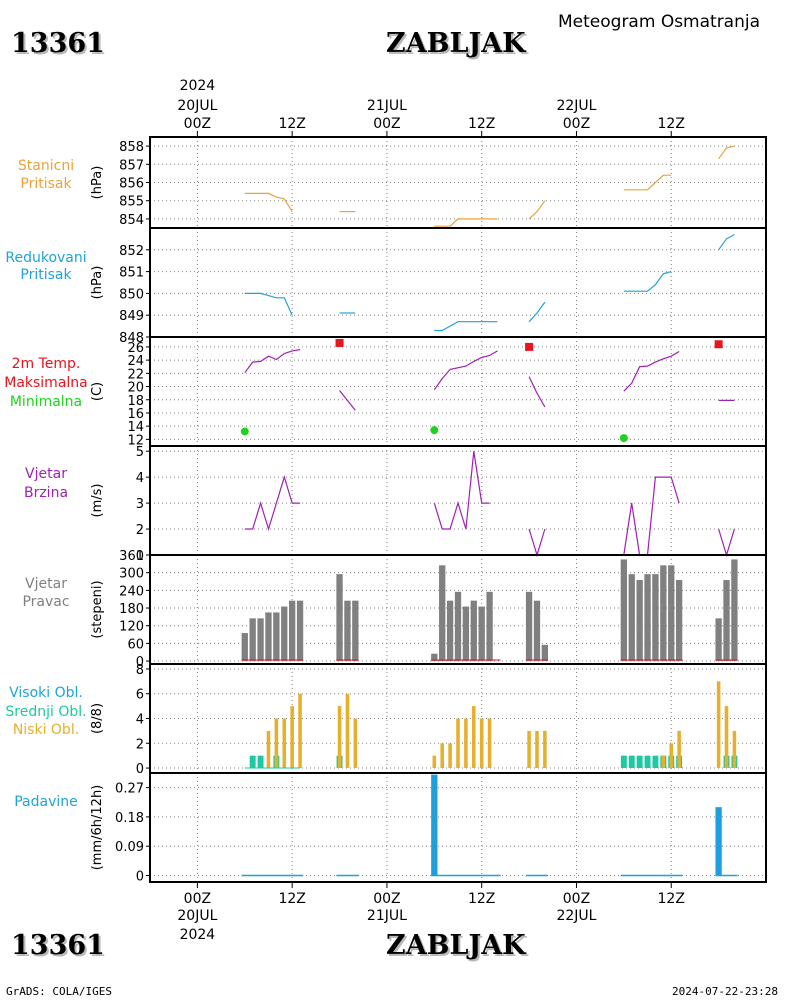  Describe the element at coordinates (97, 501) in the screenshot. I see `y-axis-label: (m/s)` at that location.